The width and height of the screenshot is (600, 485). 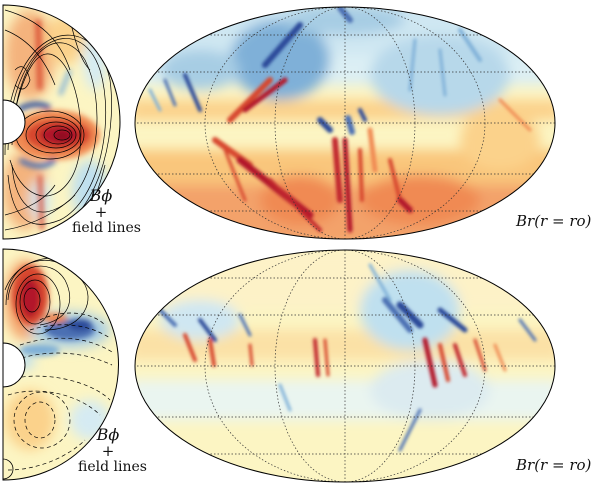 What do you see at coordinates (108, 434) in the screenshot?
I see `bphi-symbol-2: Bϕ` at bounding box center [108, 434].